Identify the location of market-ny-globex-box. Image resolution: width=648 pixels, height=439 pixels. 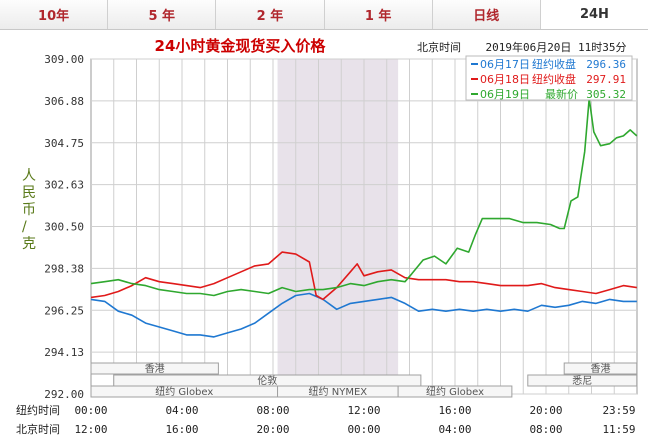
(455, 391).